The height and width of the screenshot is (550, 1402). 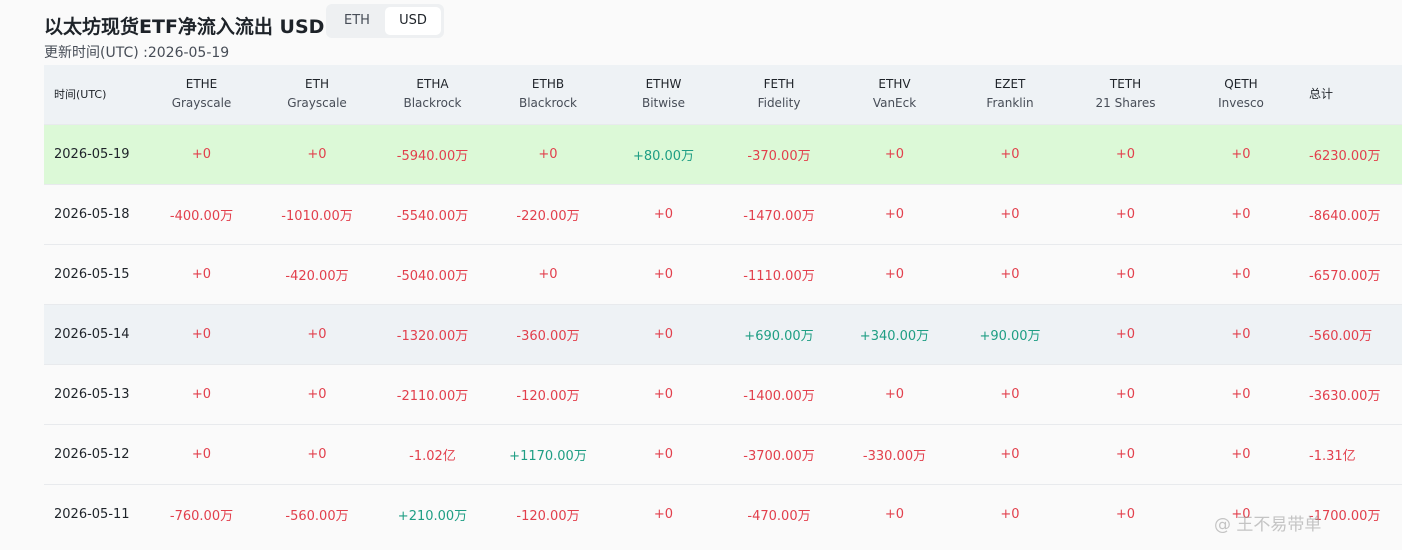 I want to click on unit-toggle: ETH USD, so click(x=385, y=21).